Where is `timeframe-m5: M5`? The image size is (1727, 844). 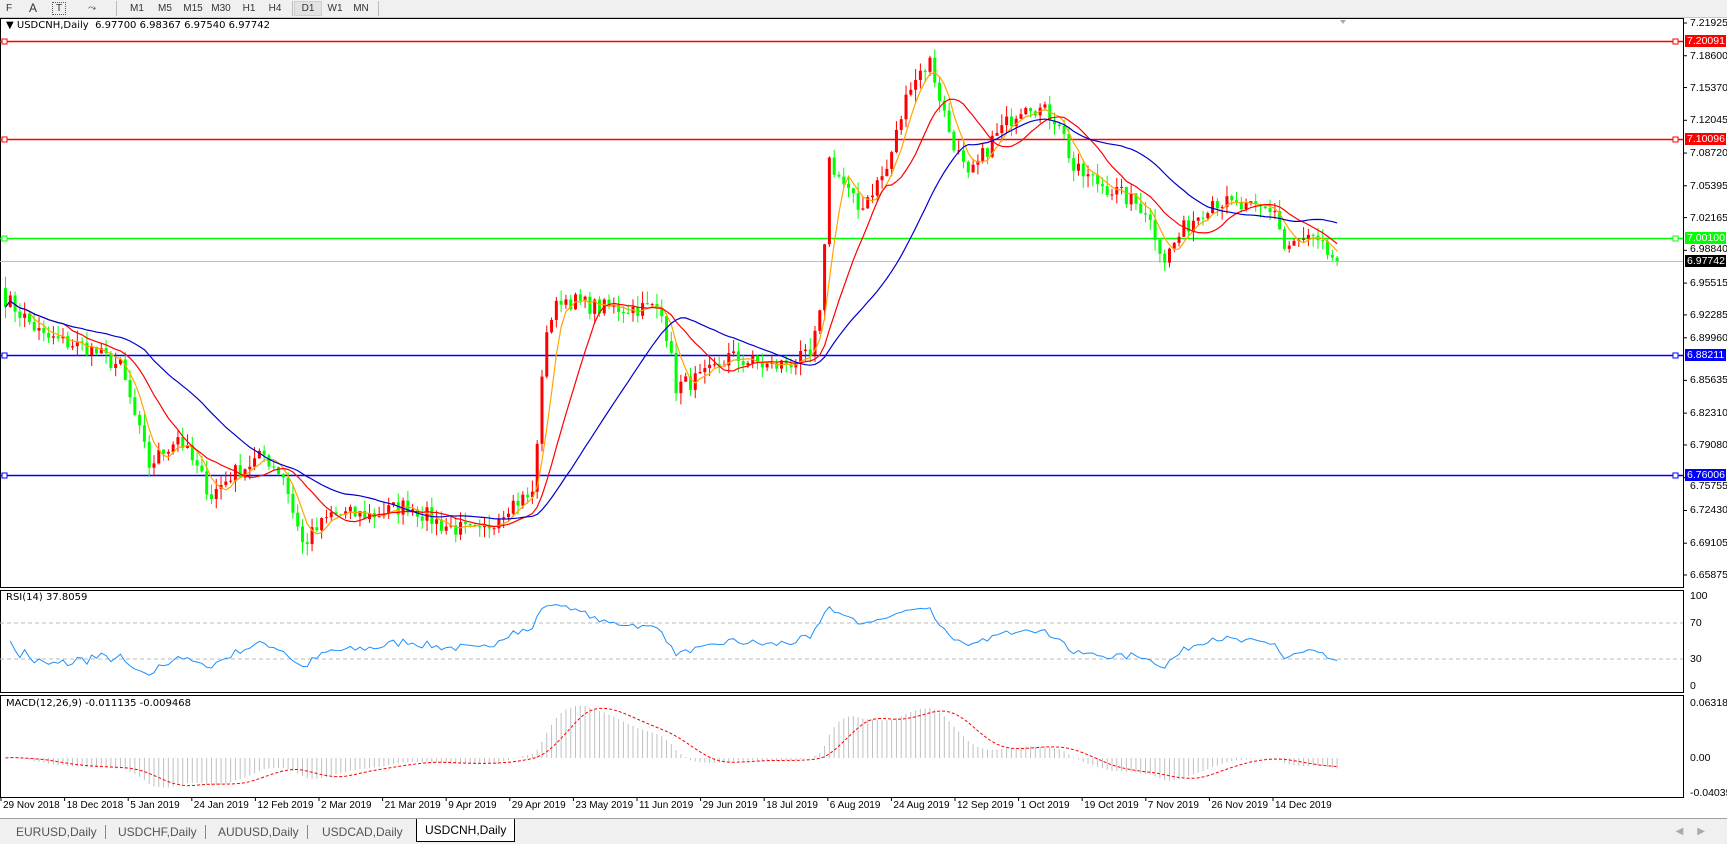
timeframe-m5: M5 is located at coordinates (165, 8).